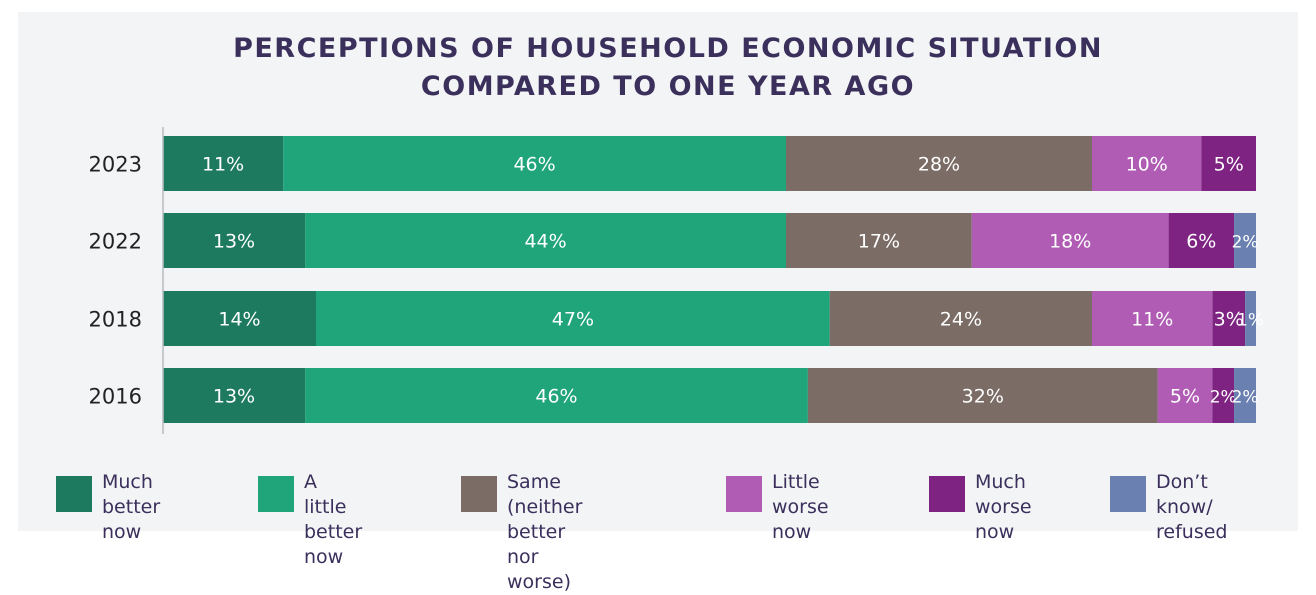  I want to click on legend-label-3: Little worse now, so click(800, 507).